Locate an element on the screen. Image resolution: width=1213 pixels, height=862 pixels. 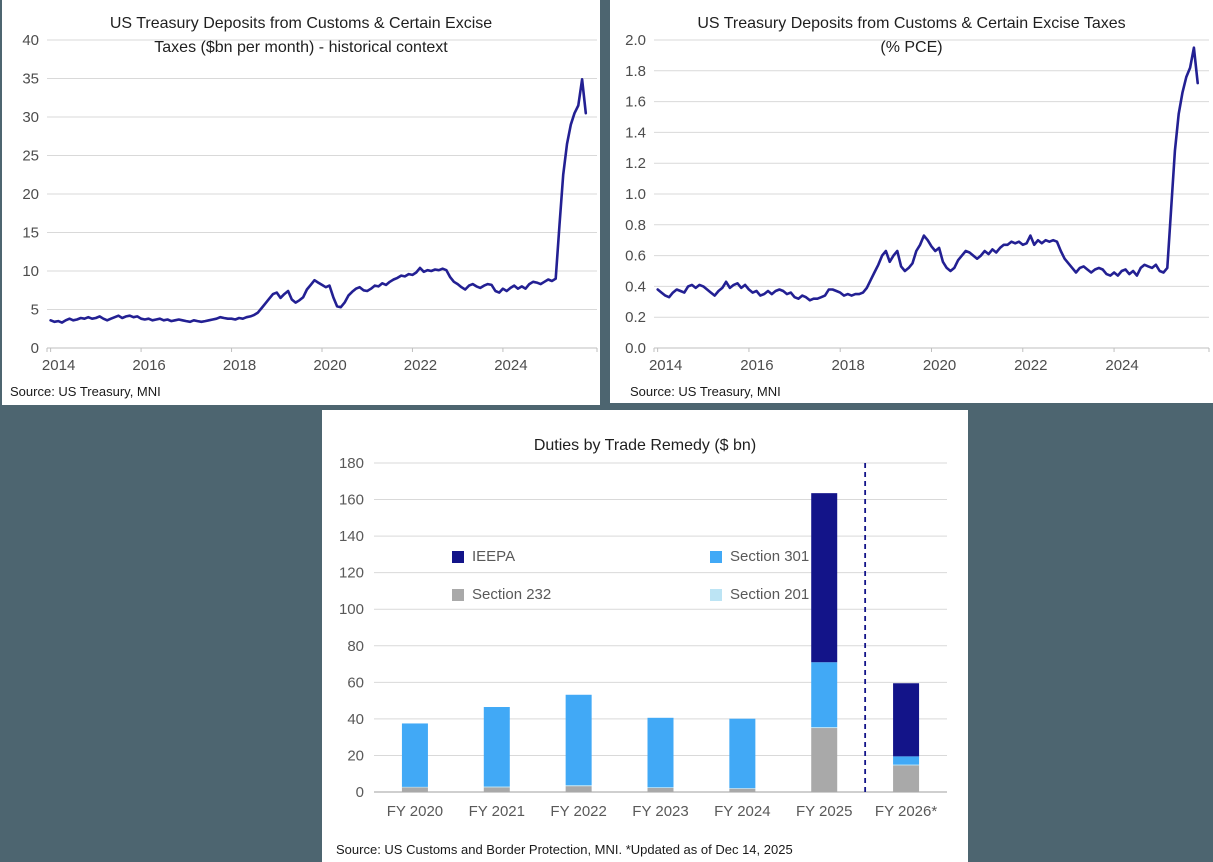
section-301-swatch-icon is located at coordinates (716, 556).